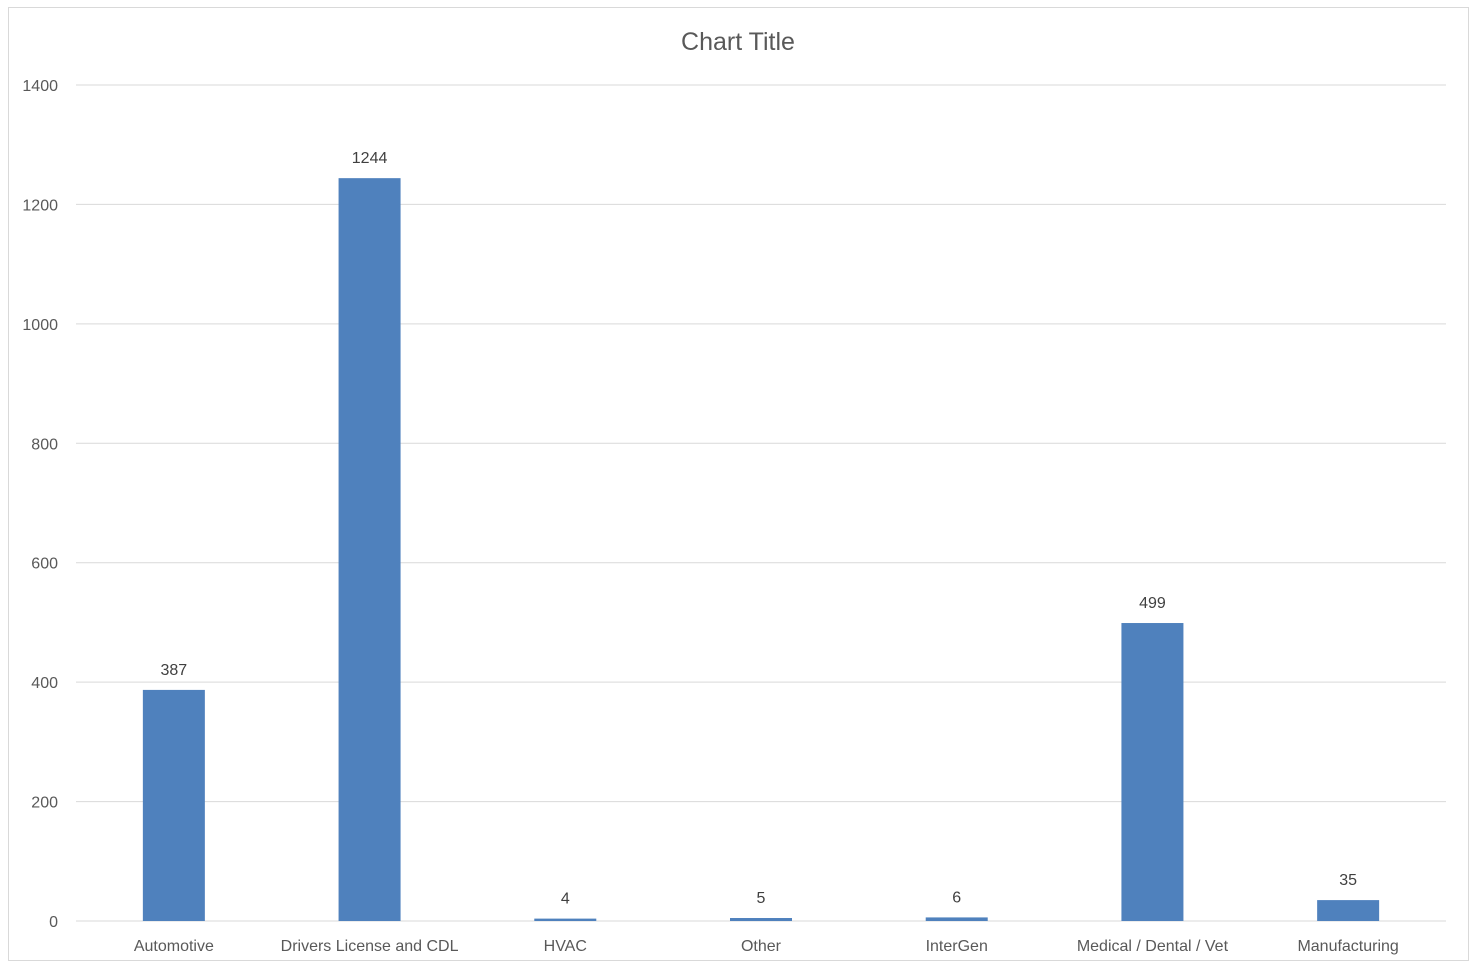 This screenshot has width=1477, height=965. I want to click on y-tick-label: 200, so click(44, 803).